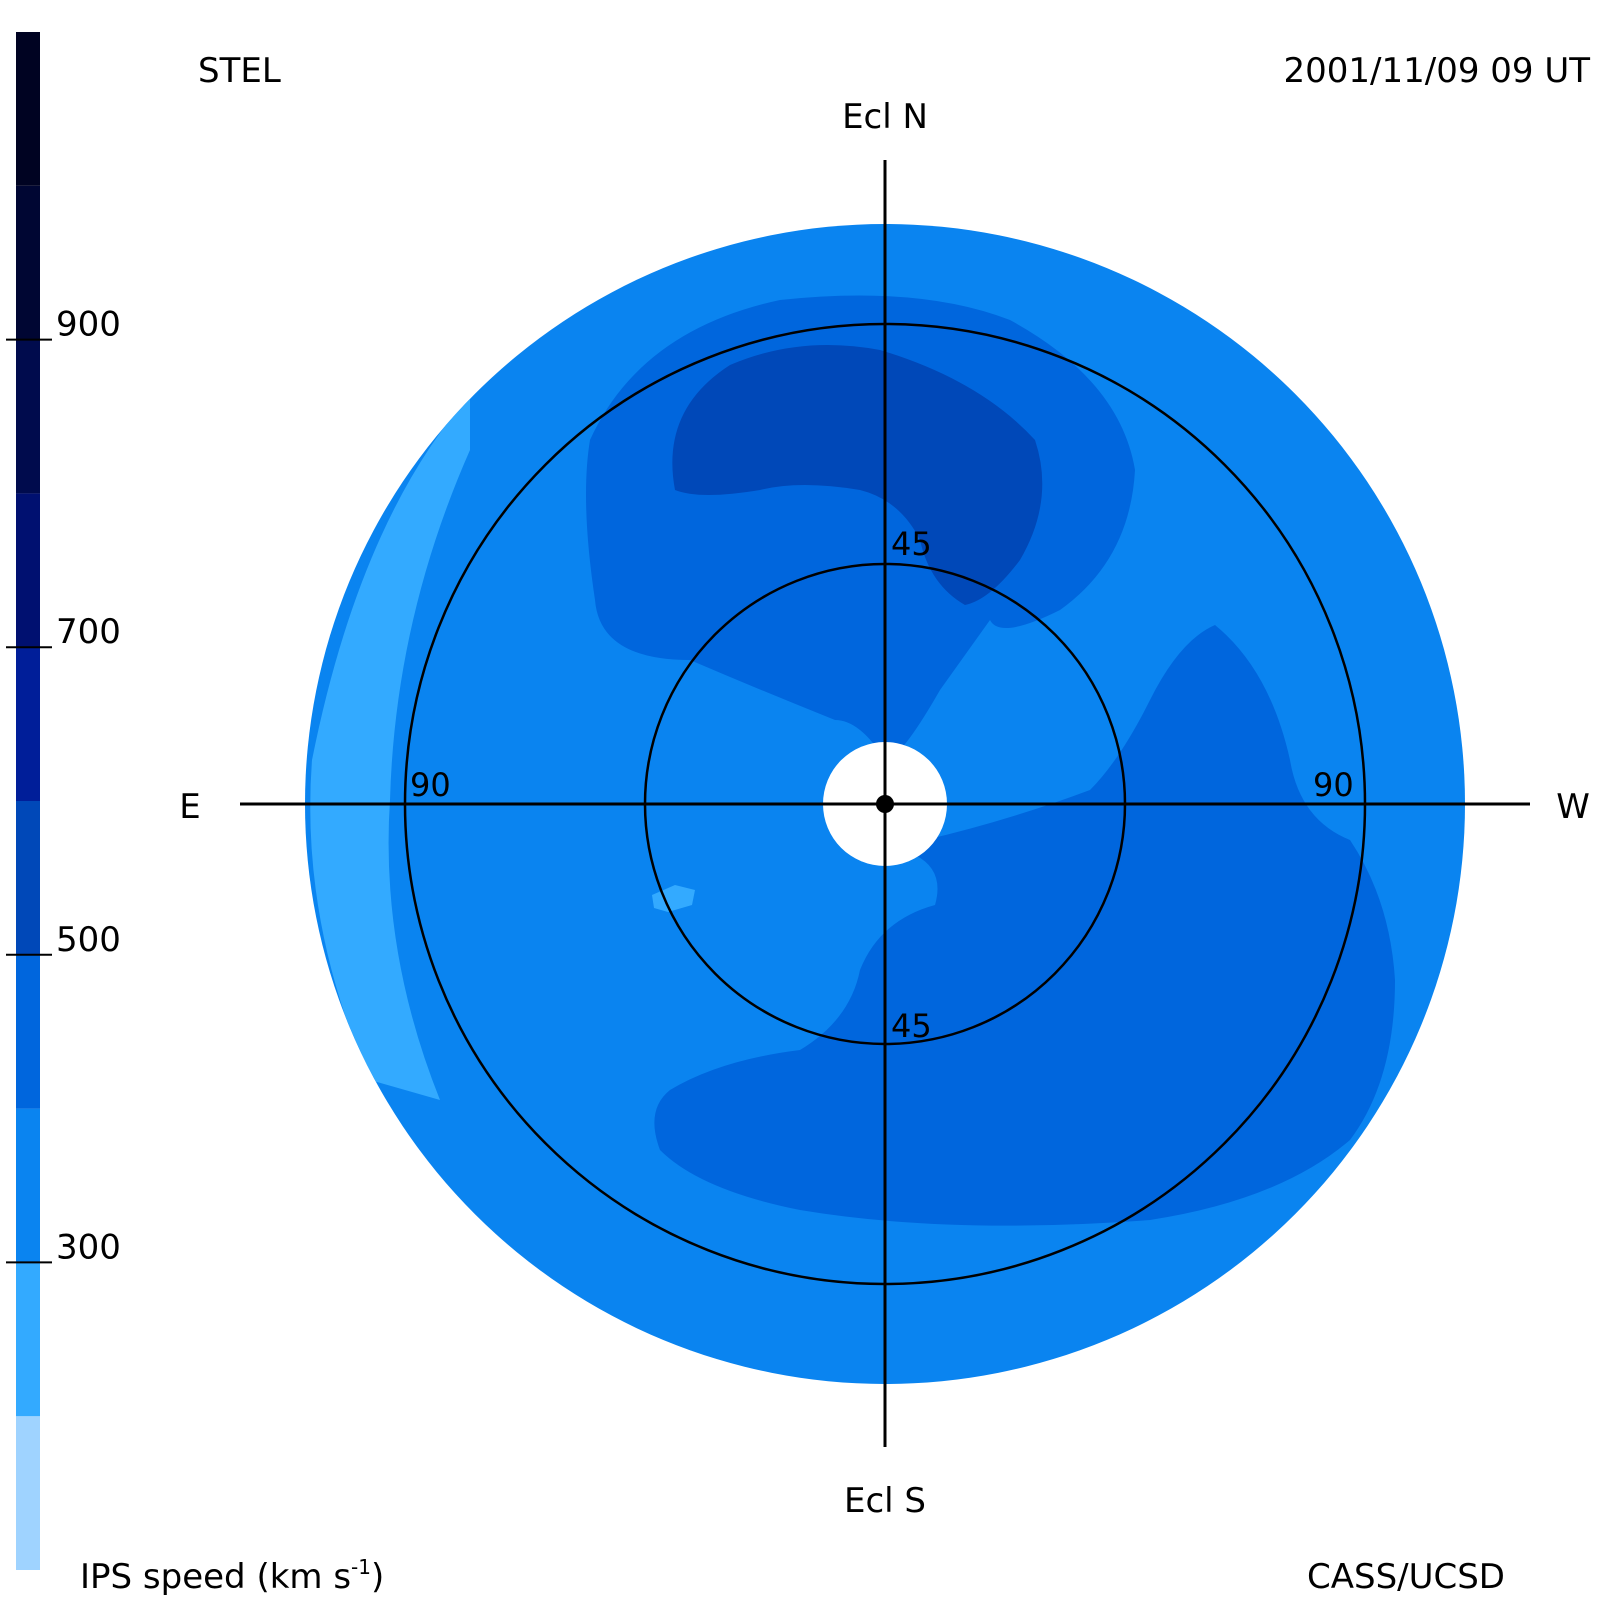  What do you see at coordinates (885, 117) in the screenshot?
I see `compass-north-label: Ecl N` at bounding box center [885, 117].